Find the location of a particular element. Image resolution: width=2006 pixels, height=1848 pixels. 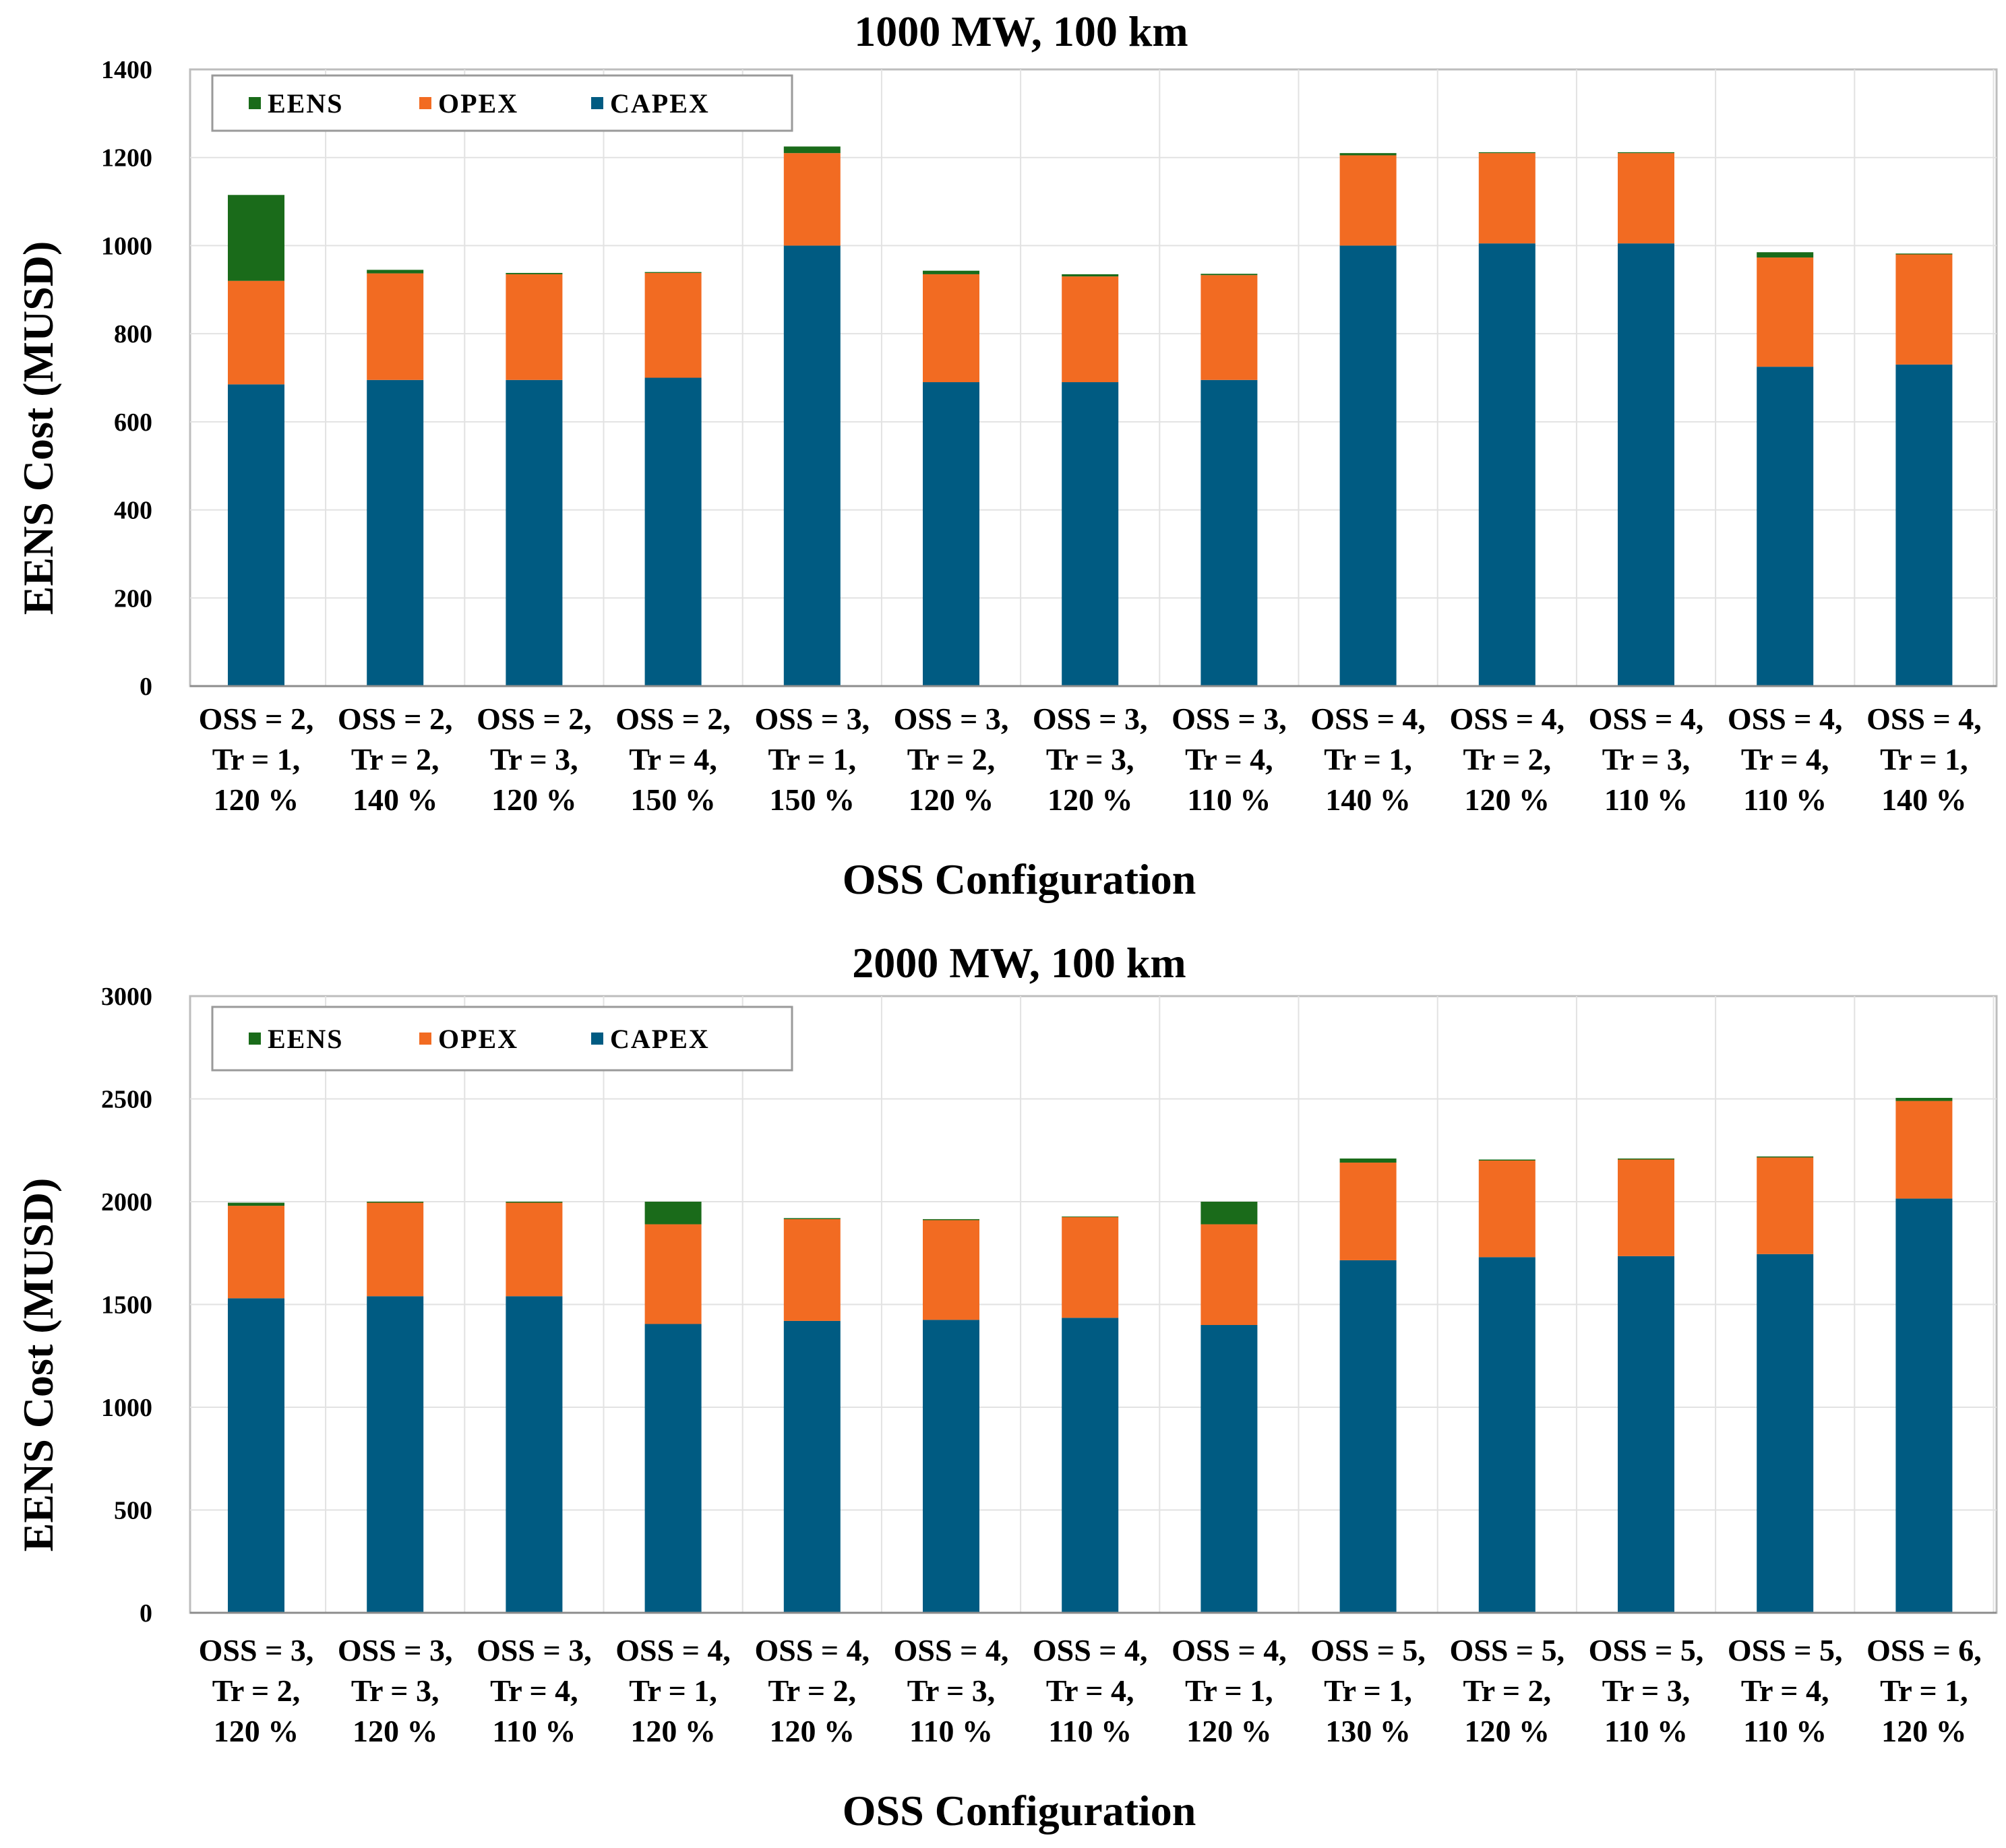

x-tick-label: 150 % is located at coordinates (673, 800).